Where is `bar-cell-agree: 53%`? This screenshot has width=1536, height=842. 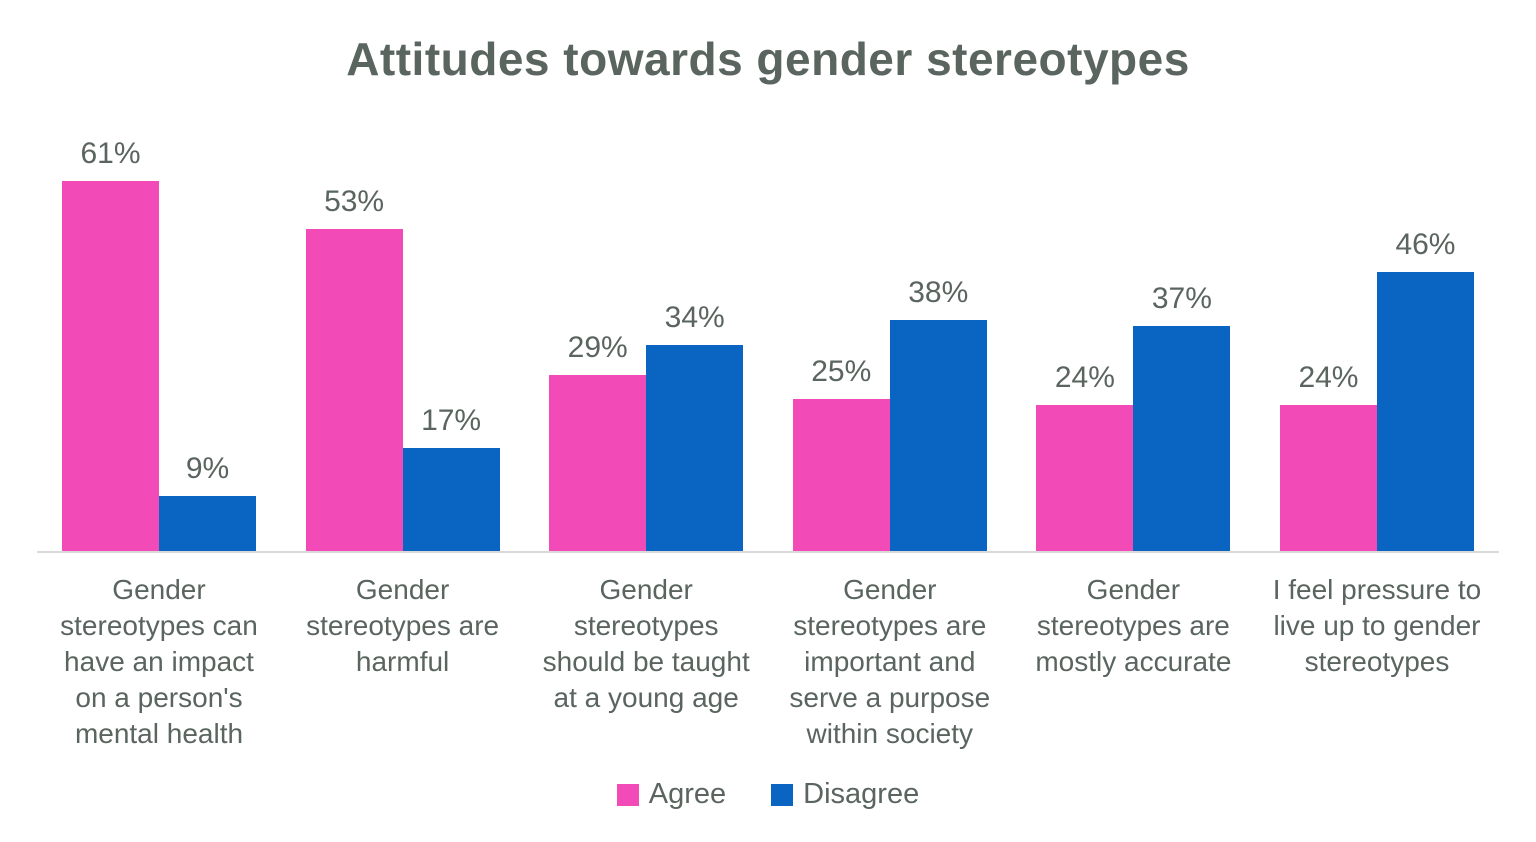
bar-cell-agree: 53% is located at coordinates (354, 368).